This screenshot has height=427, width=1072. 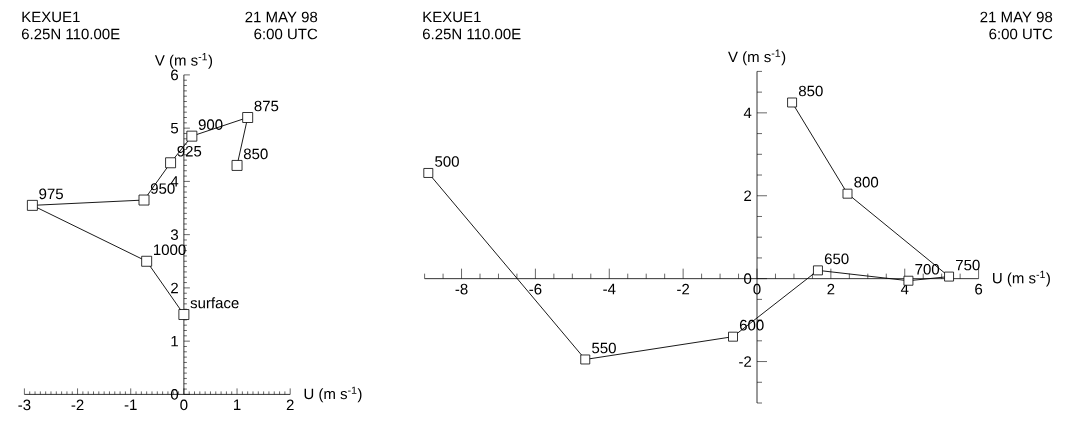 I want to click on x-tick-label: 1, so click(x=237, y=404).